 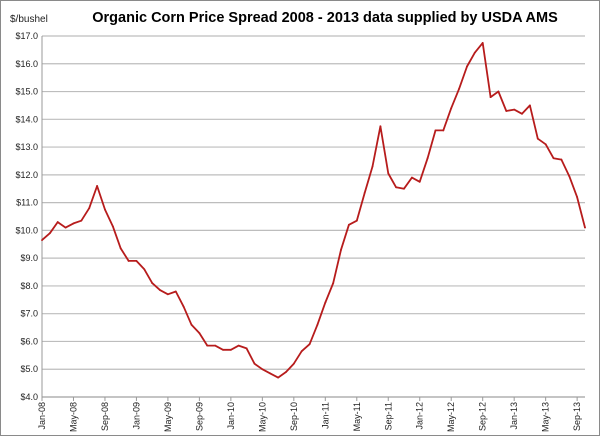 I want to click on x-tick-label: May-13, so click(x=546, y=417).